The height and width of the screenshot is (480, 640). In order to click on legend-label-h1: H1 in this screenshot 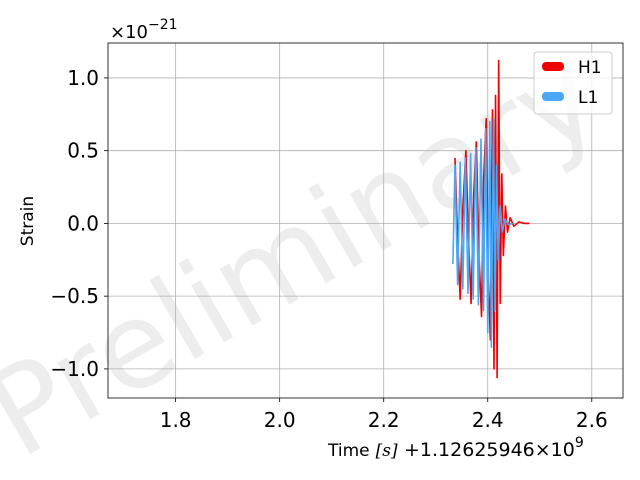, I will do `click(590, 68)`.